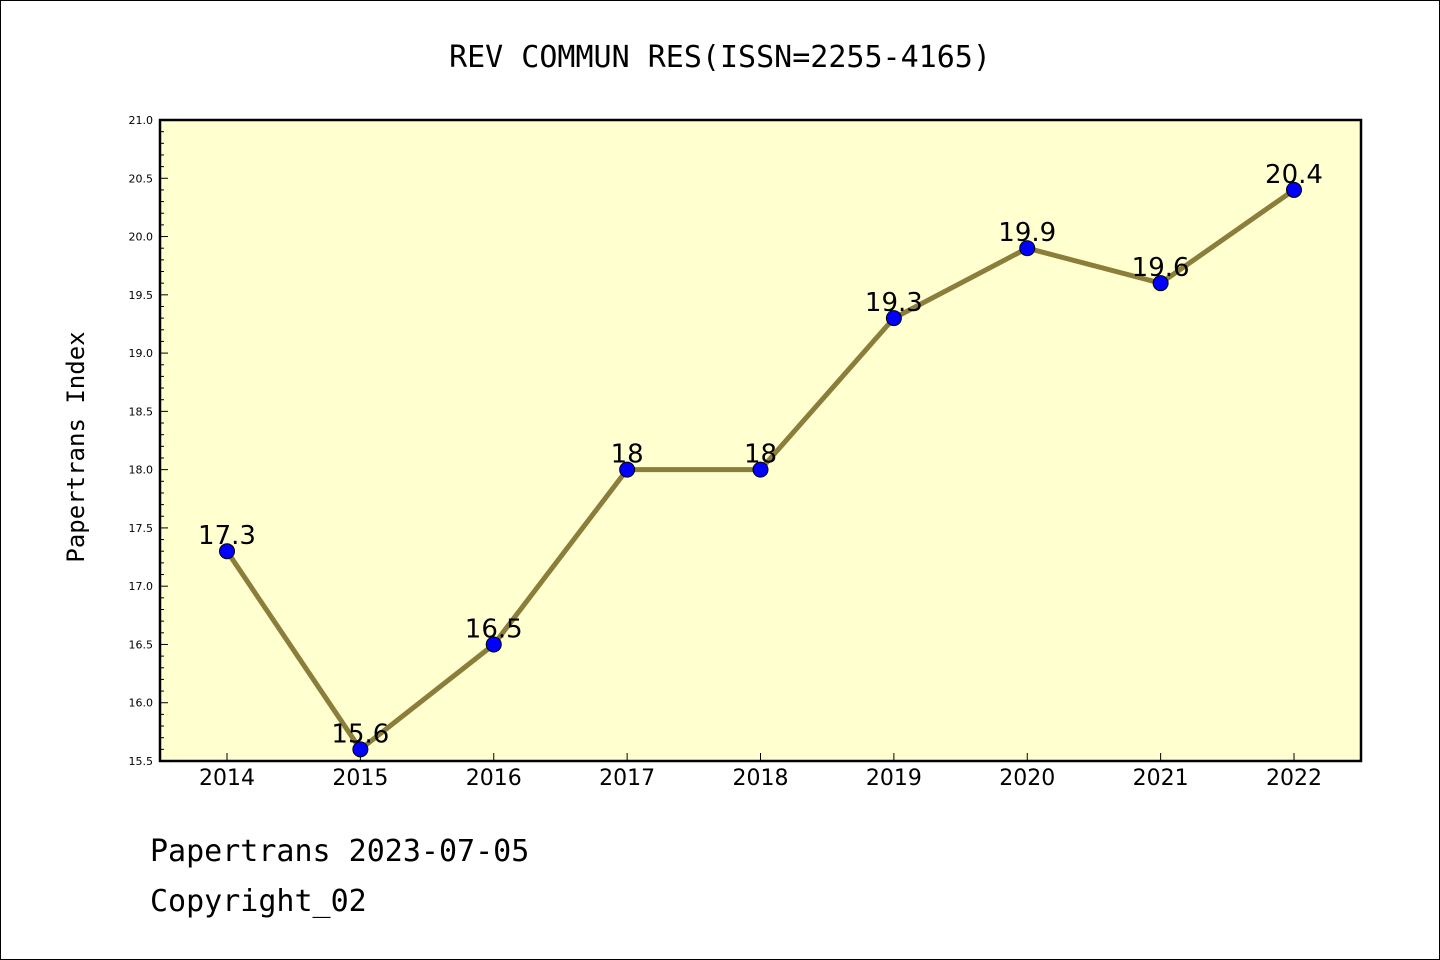  Describe the element at coordinates (1294, 778) in the screenshot. I see `x-tick-label: 2022` at that location.